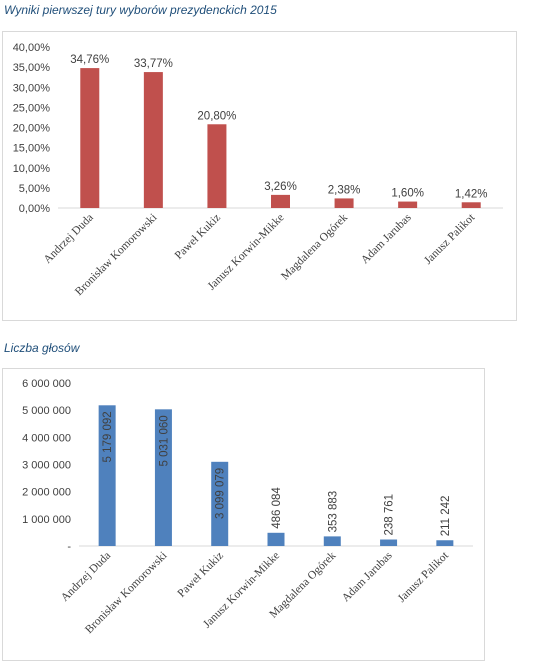 The width and height of the screenshot is (535, 665). What do you see at coordinates (32, 169) in the screenshot?
I see `chart1-y-tick: 10,00%` at bounding box center [32, 169].